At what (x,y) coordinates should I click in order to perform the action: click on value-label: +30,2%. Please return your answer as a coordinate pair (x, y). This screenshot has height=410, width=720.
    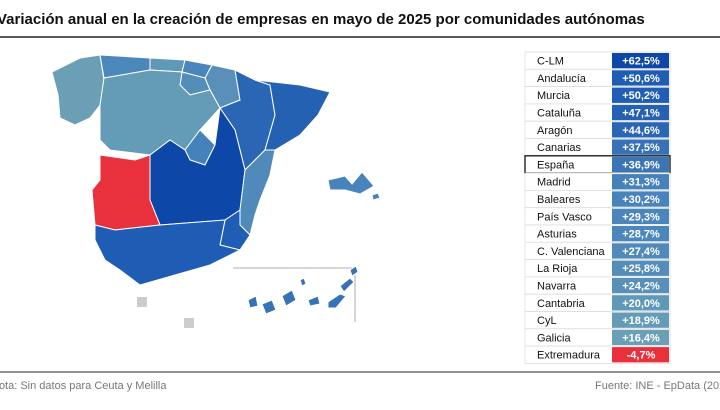
    Looking at the image, I should click on (641, 200).